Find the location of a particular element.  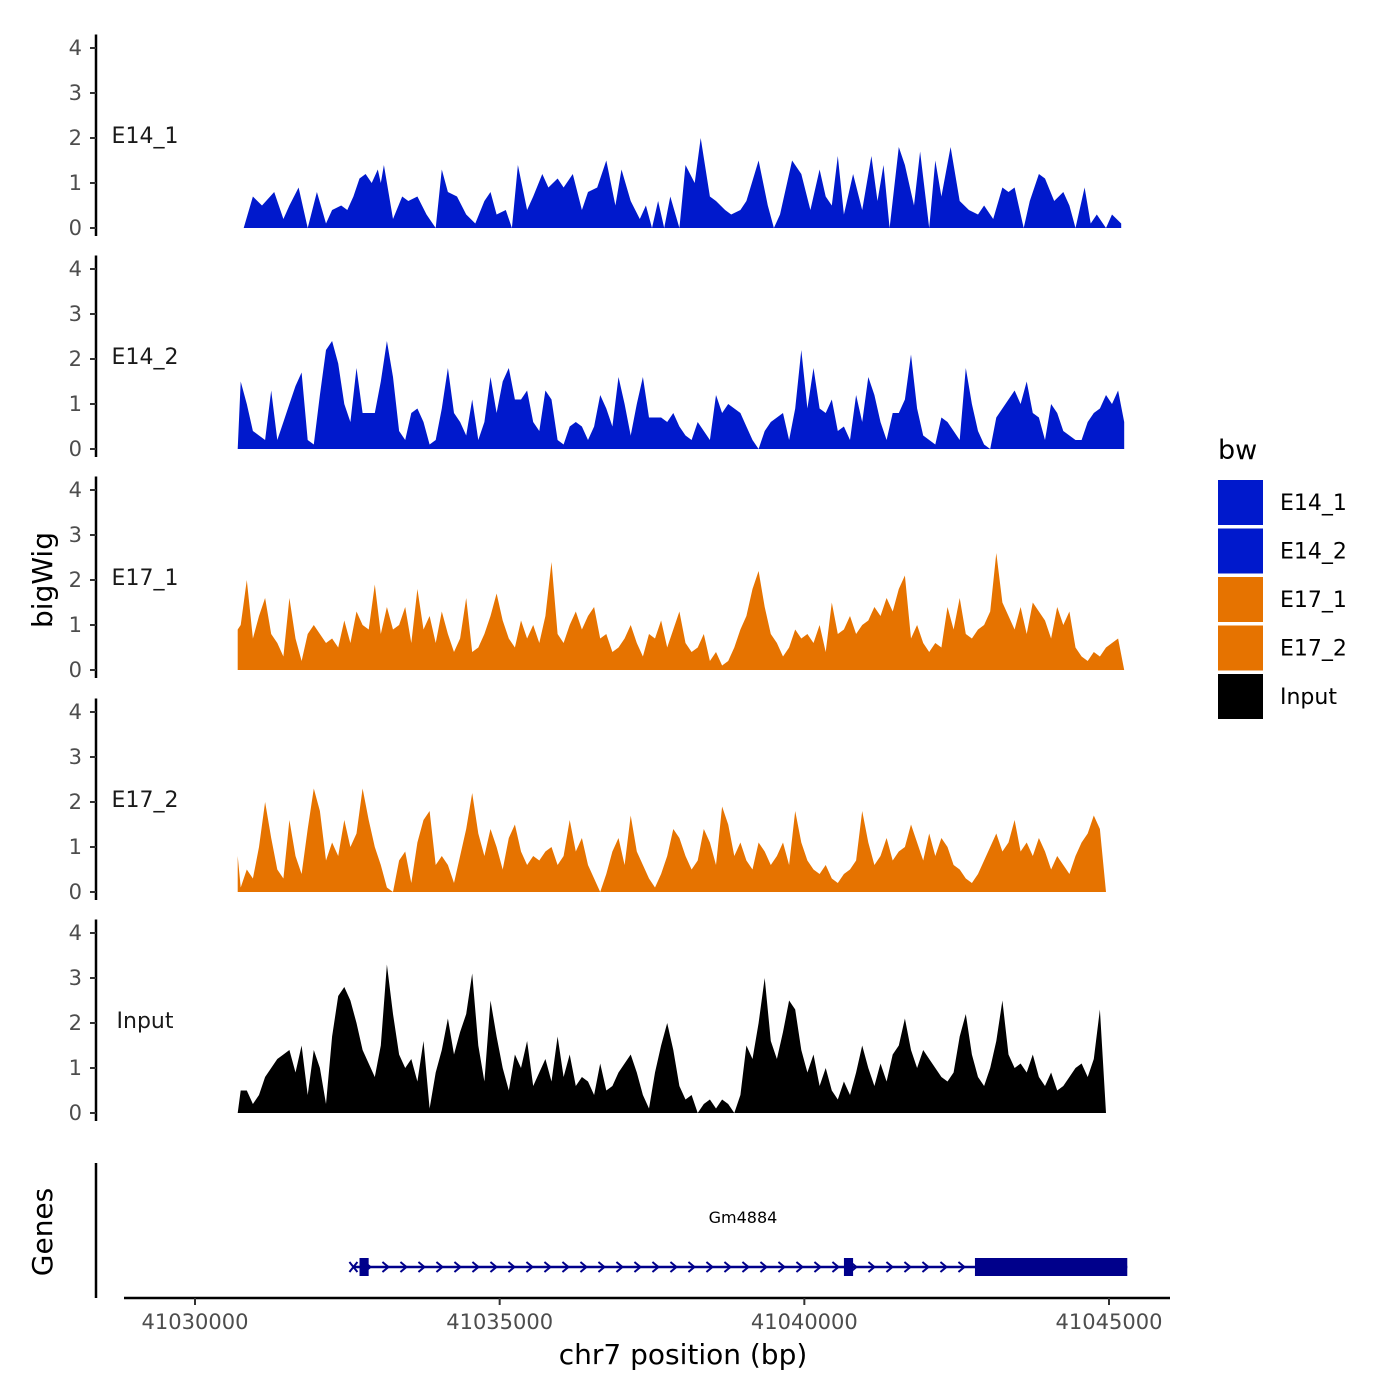

track-E14_2: 0 1 2 3 4 E14_2 is located at coordinates (597, 358).